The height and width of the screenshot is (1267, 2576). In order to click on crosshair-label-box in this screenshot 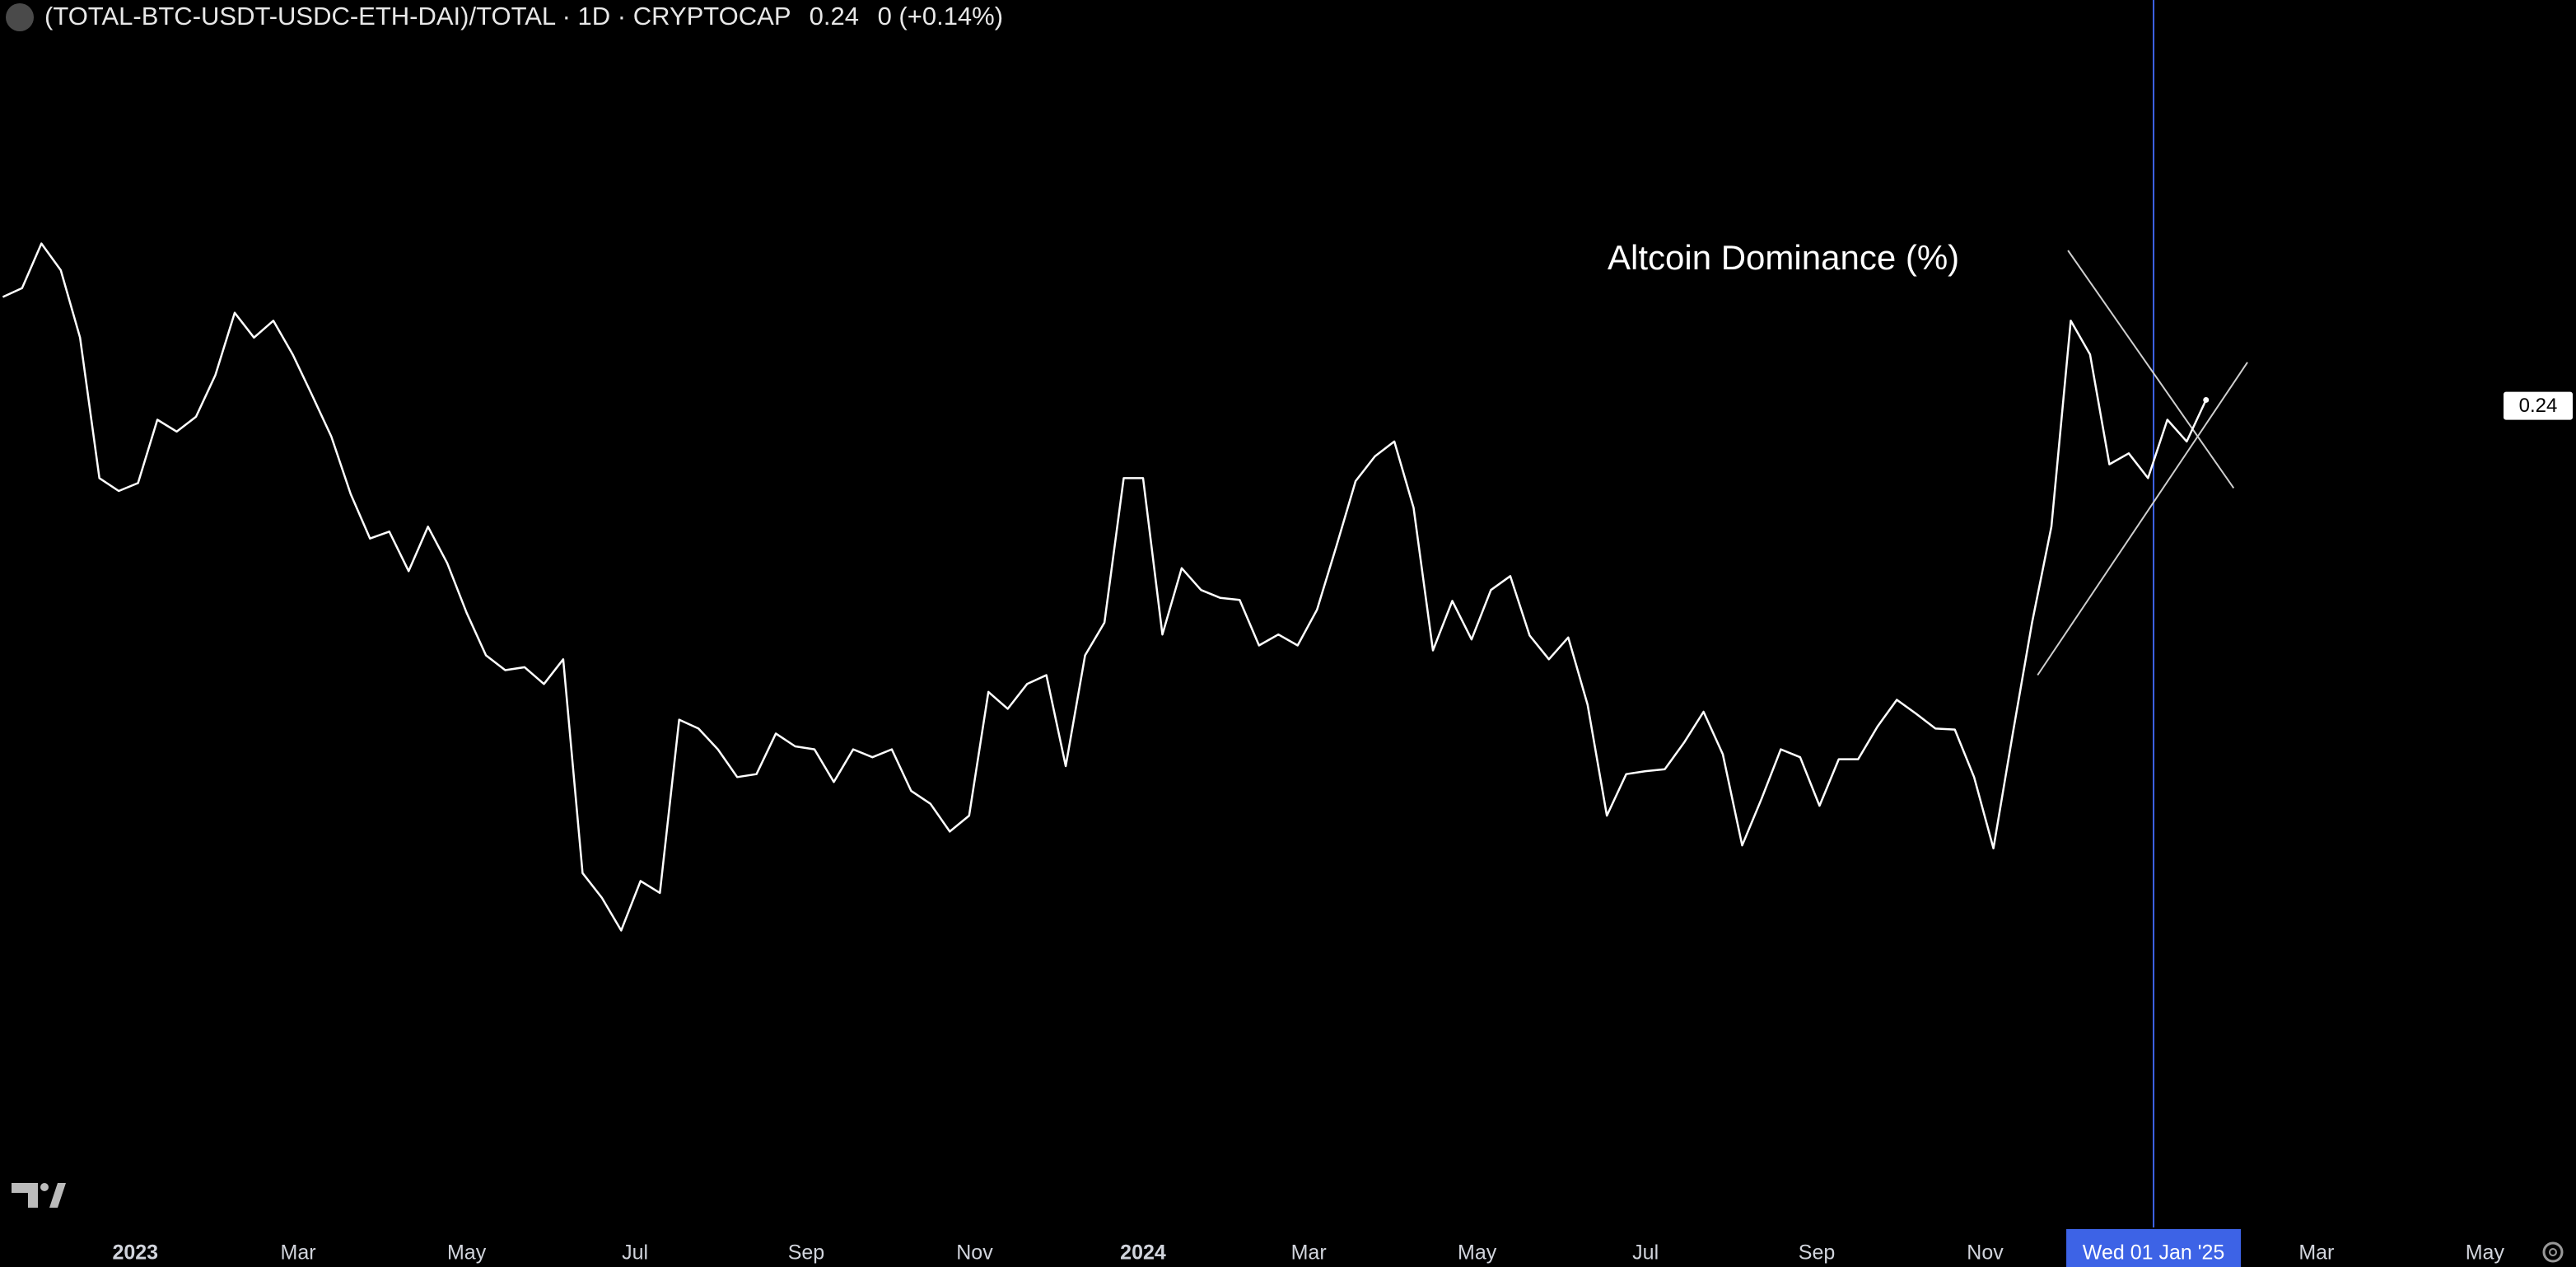, I will do `click(2154, 1248)`.